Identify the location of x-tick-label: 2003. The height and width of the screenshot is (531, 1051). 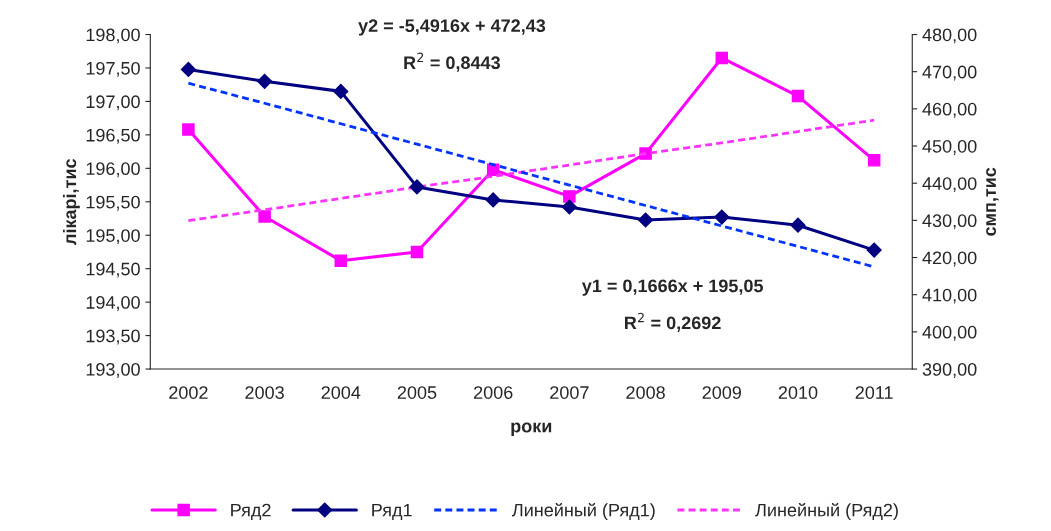
(264, 392).